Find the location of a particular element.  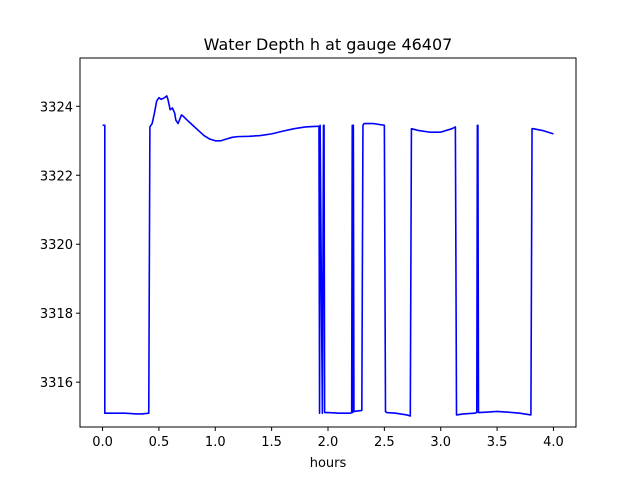

x-tick-label: 2.5 is located at coordinates (384, 442).